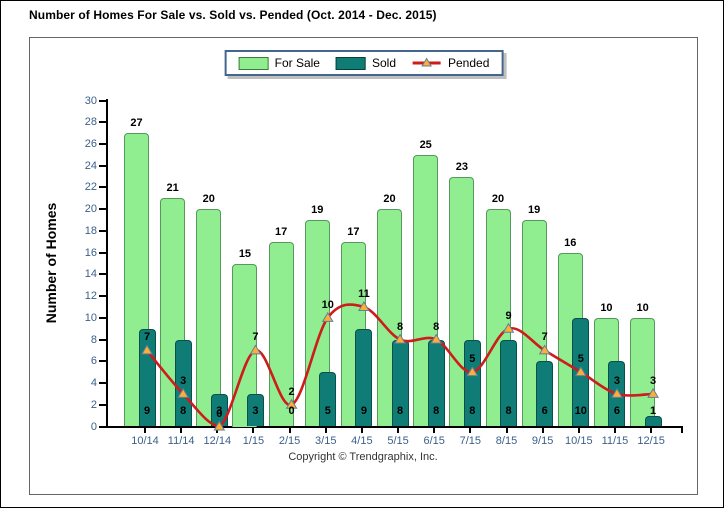 This screenshot has height=508, width=724. I want to click on legend-label-sold: Sold, so click(384, 63).